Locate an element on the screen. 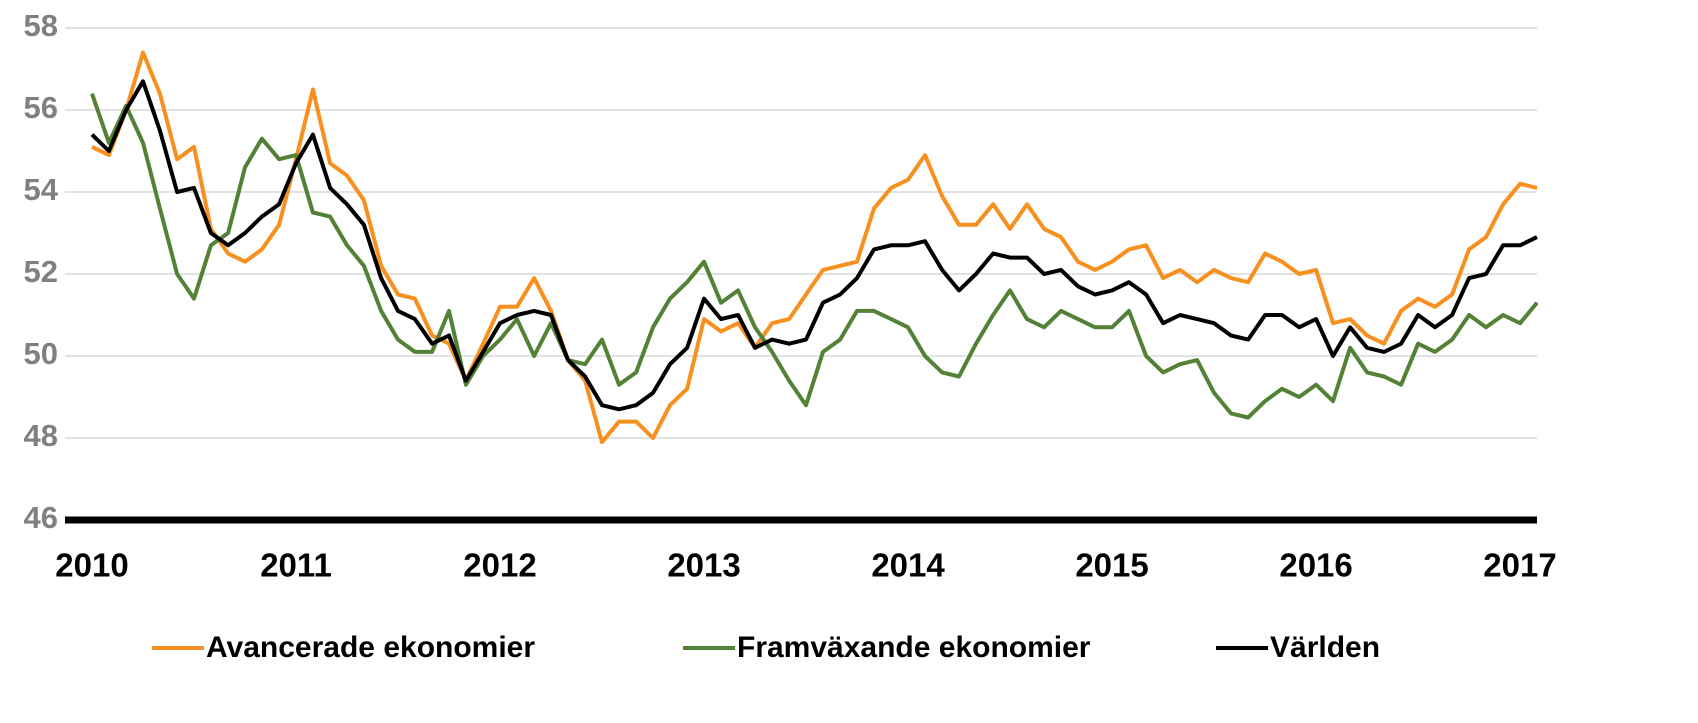 The image size is (1698, 723). y-tick-label: 48 is located at coordinates (41, 435).